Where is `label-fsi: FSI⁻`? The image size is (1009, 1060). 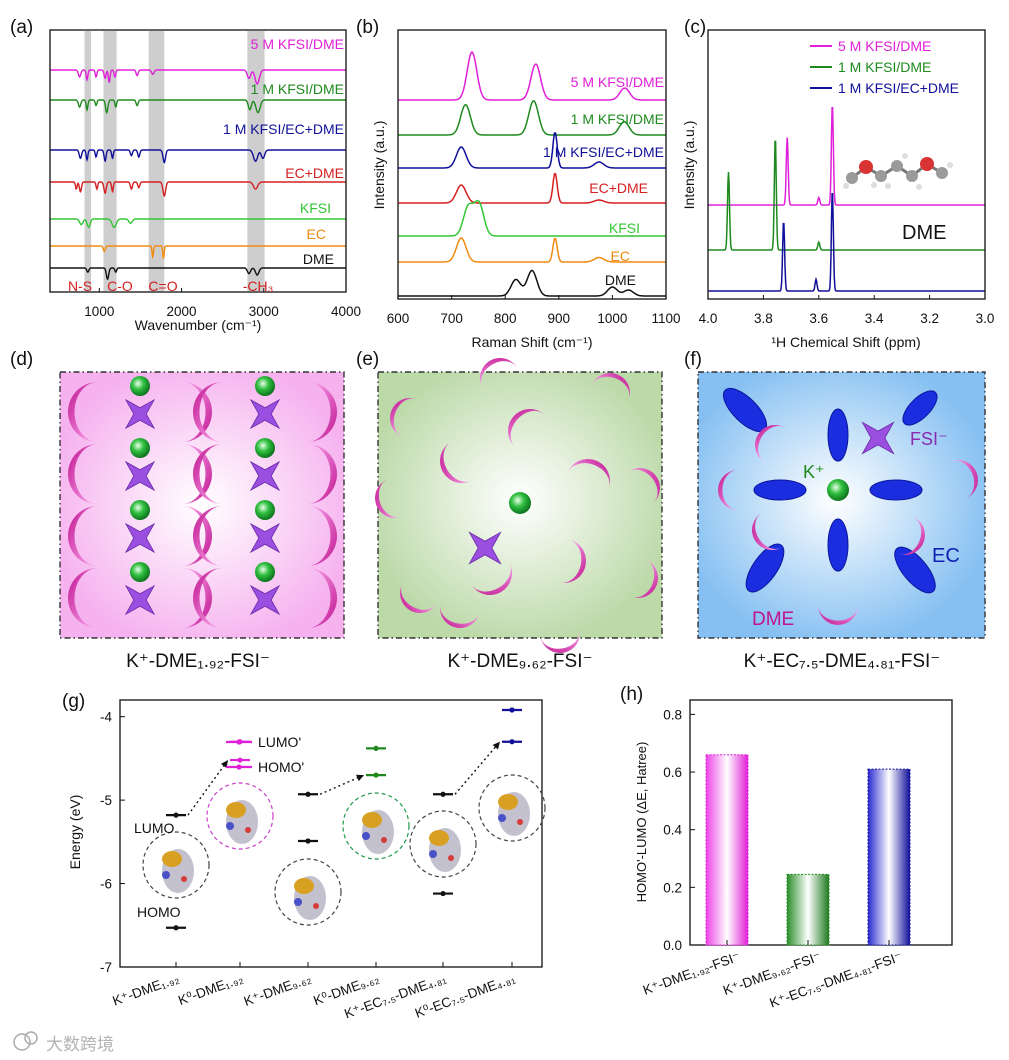
label-fsi: FSI⁻ is located at coordinates (929, 439).